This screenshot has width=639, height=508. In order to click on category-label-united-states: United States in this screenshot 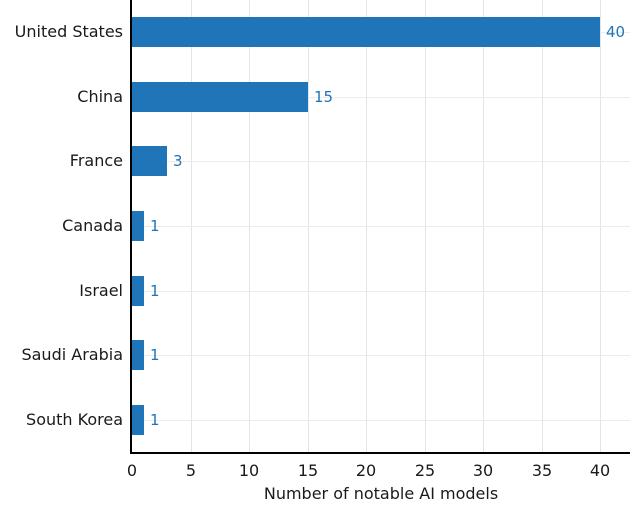, I will do `click(68, 31)`.